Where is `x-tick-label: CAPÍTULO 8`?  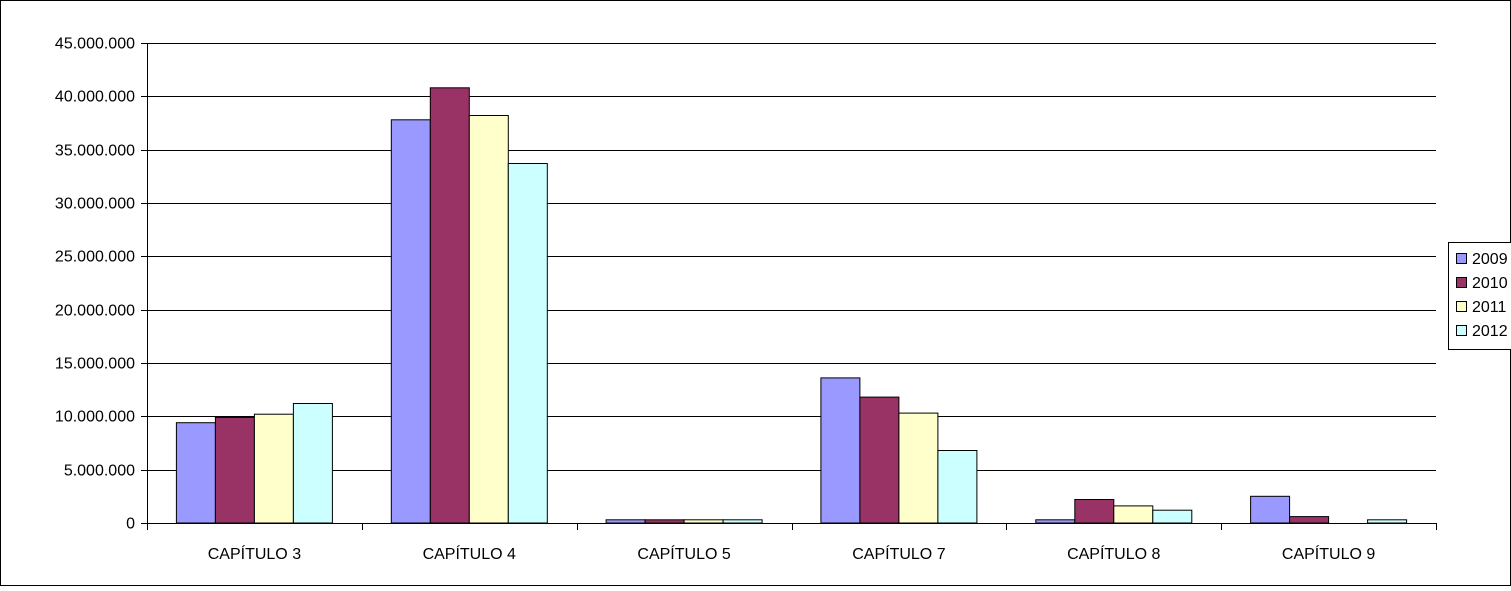
x-tick-label: CAPÍTULO 8 is located at coordinates (1113, 553).